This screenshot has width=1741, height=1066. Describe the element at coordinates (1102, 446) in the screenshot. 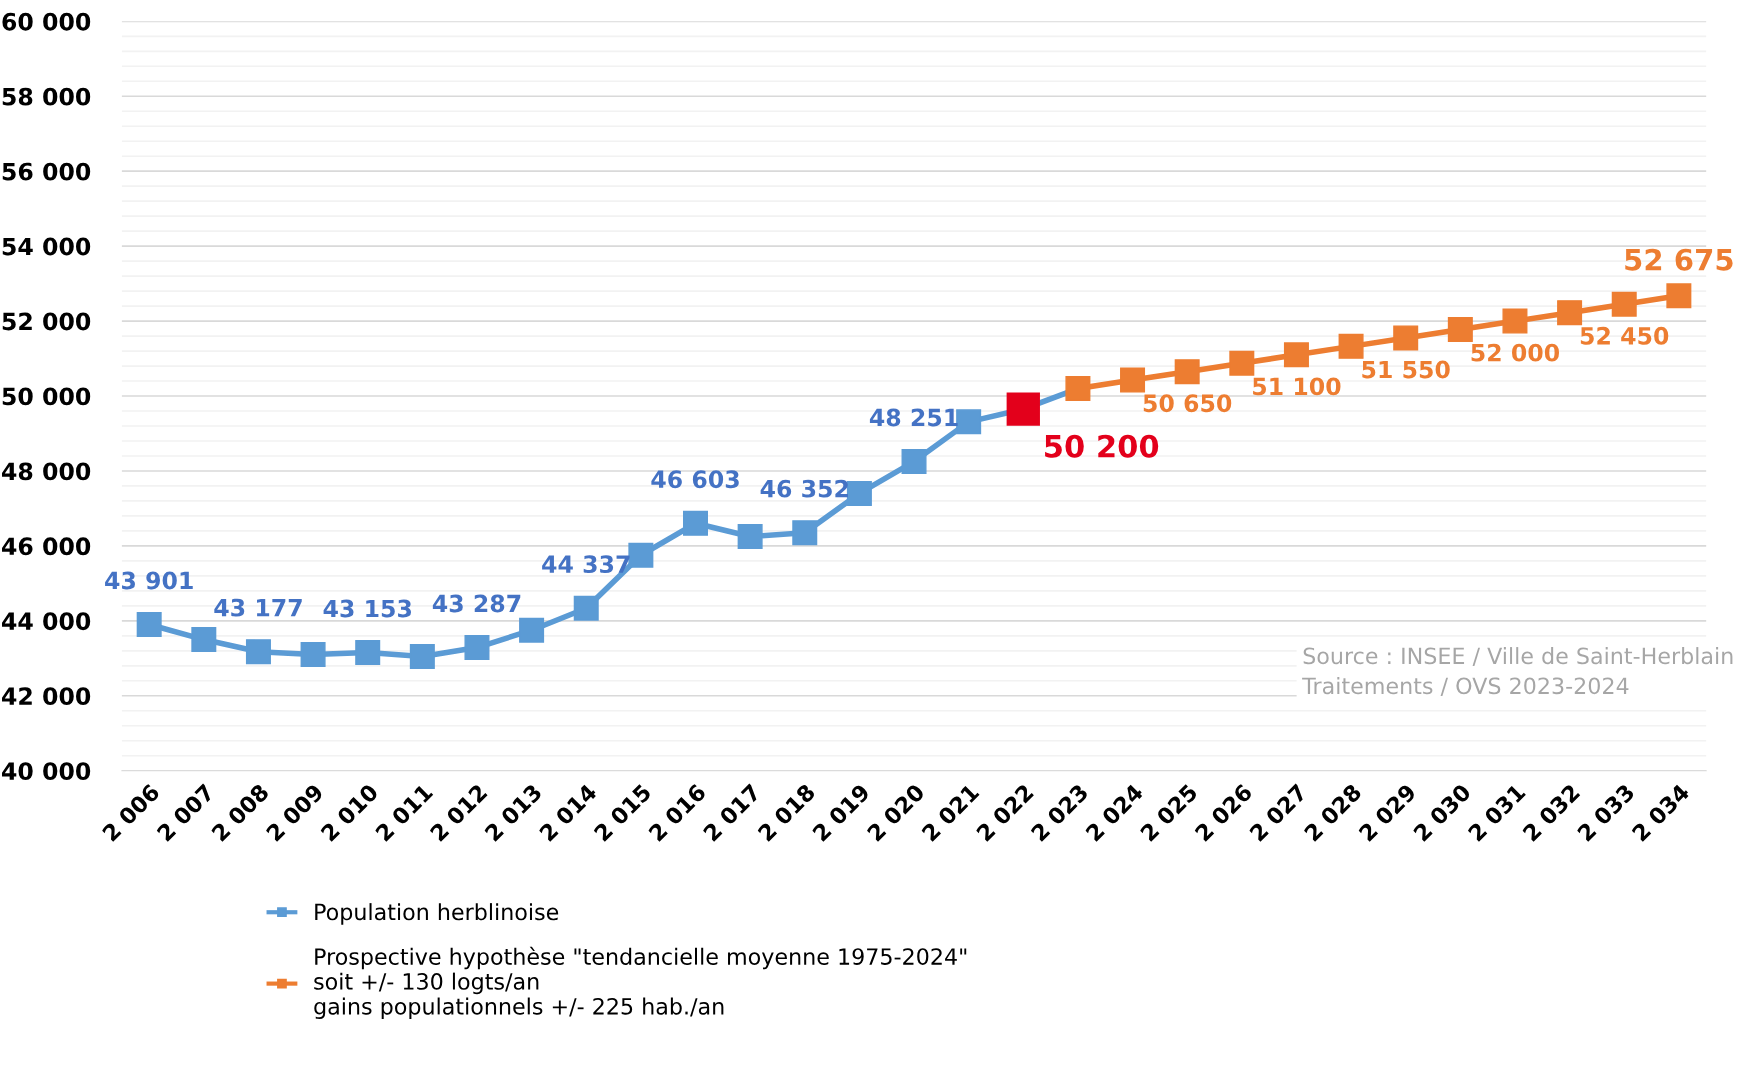

I see `annotation: 50 200` at that location.